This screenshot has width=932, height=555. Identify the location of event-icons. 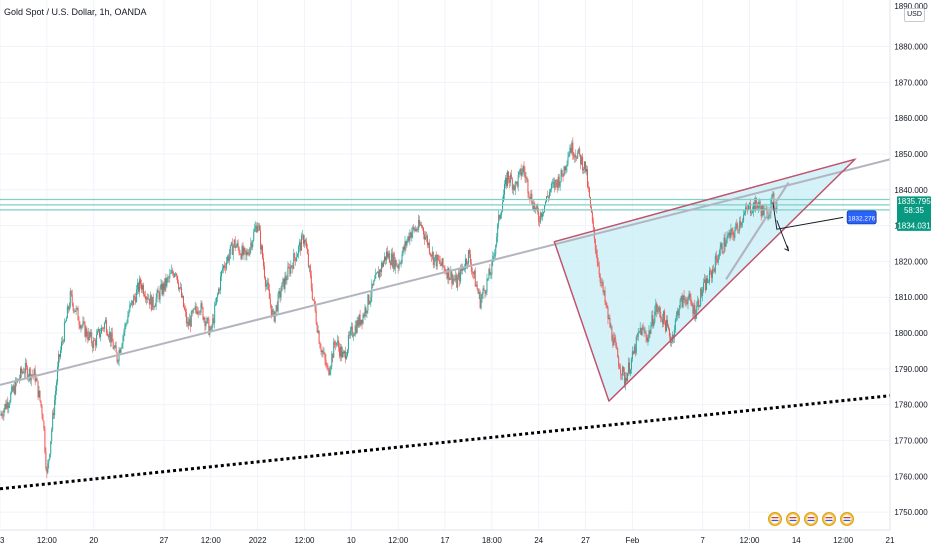
(811, 519).